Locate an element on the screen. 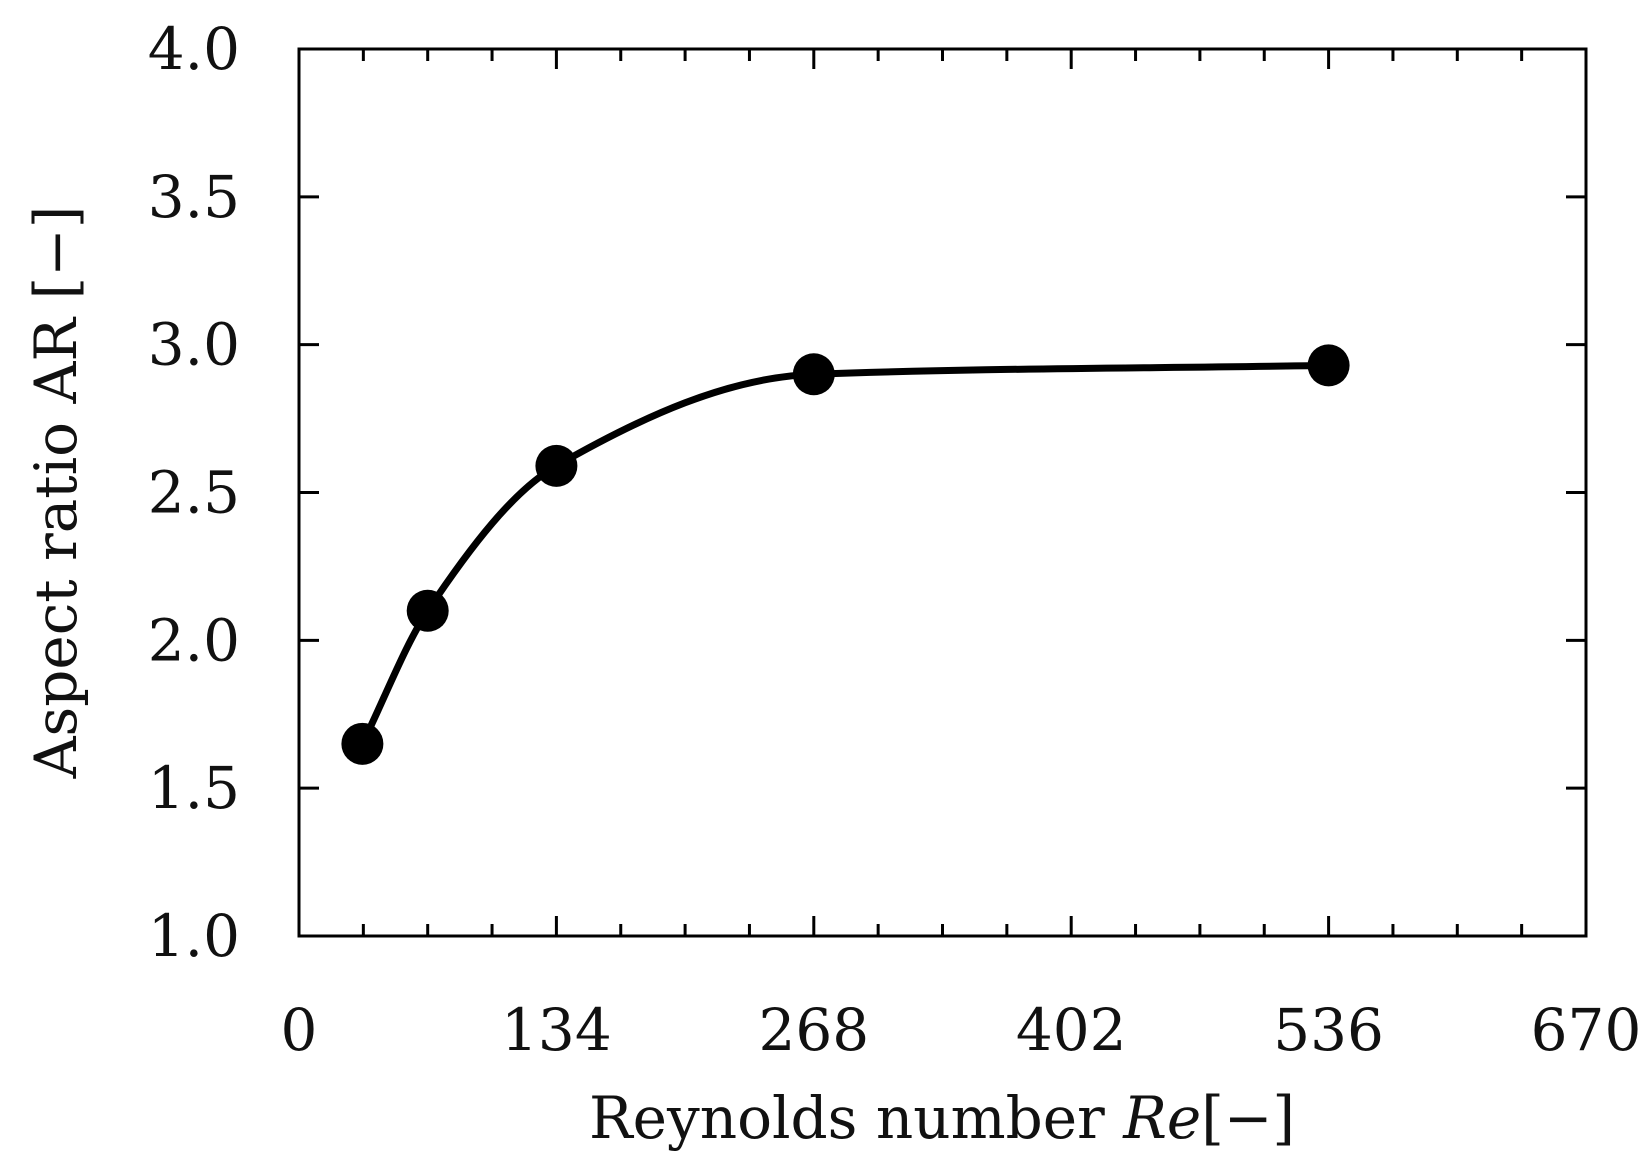 This screenshot has height=1164, width=1644. x-tick-label: 402 is located at coordinates (1071, 1030).